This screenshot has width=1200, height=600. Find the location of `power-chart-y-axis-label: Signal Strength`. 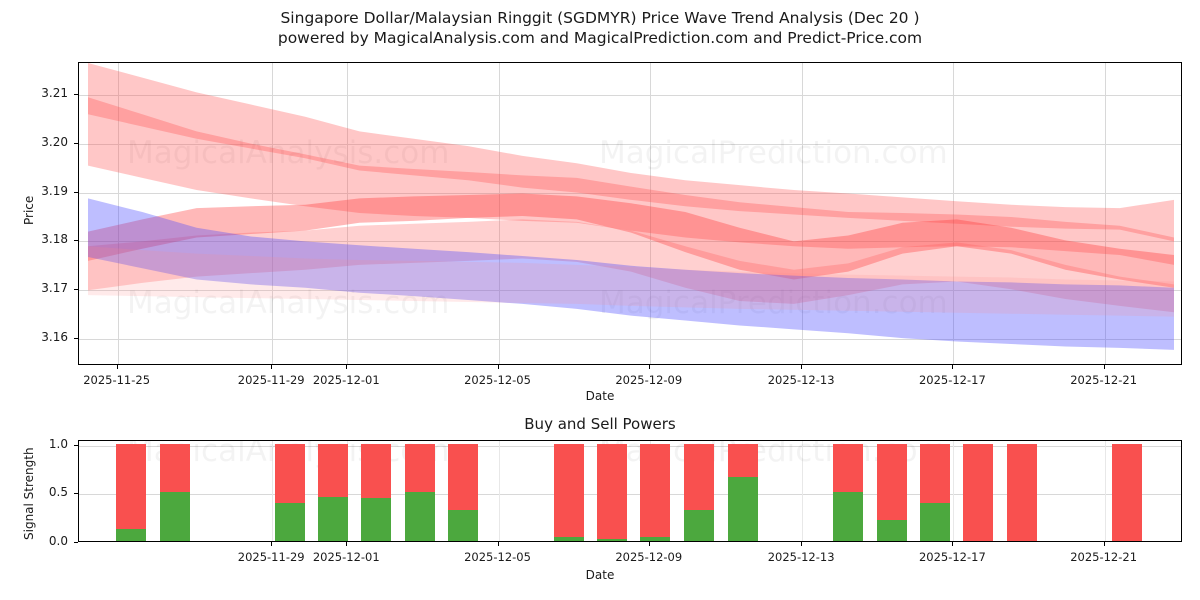

power-chart-y-axis-label: Signal Strength is located at coordinates (29, 493).